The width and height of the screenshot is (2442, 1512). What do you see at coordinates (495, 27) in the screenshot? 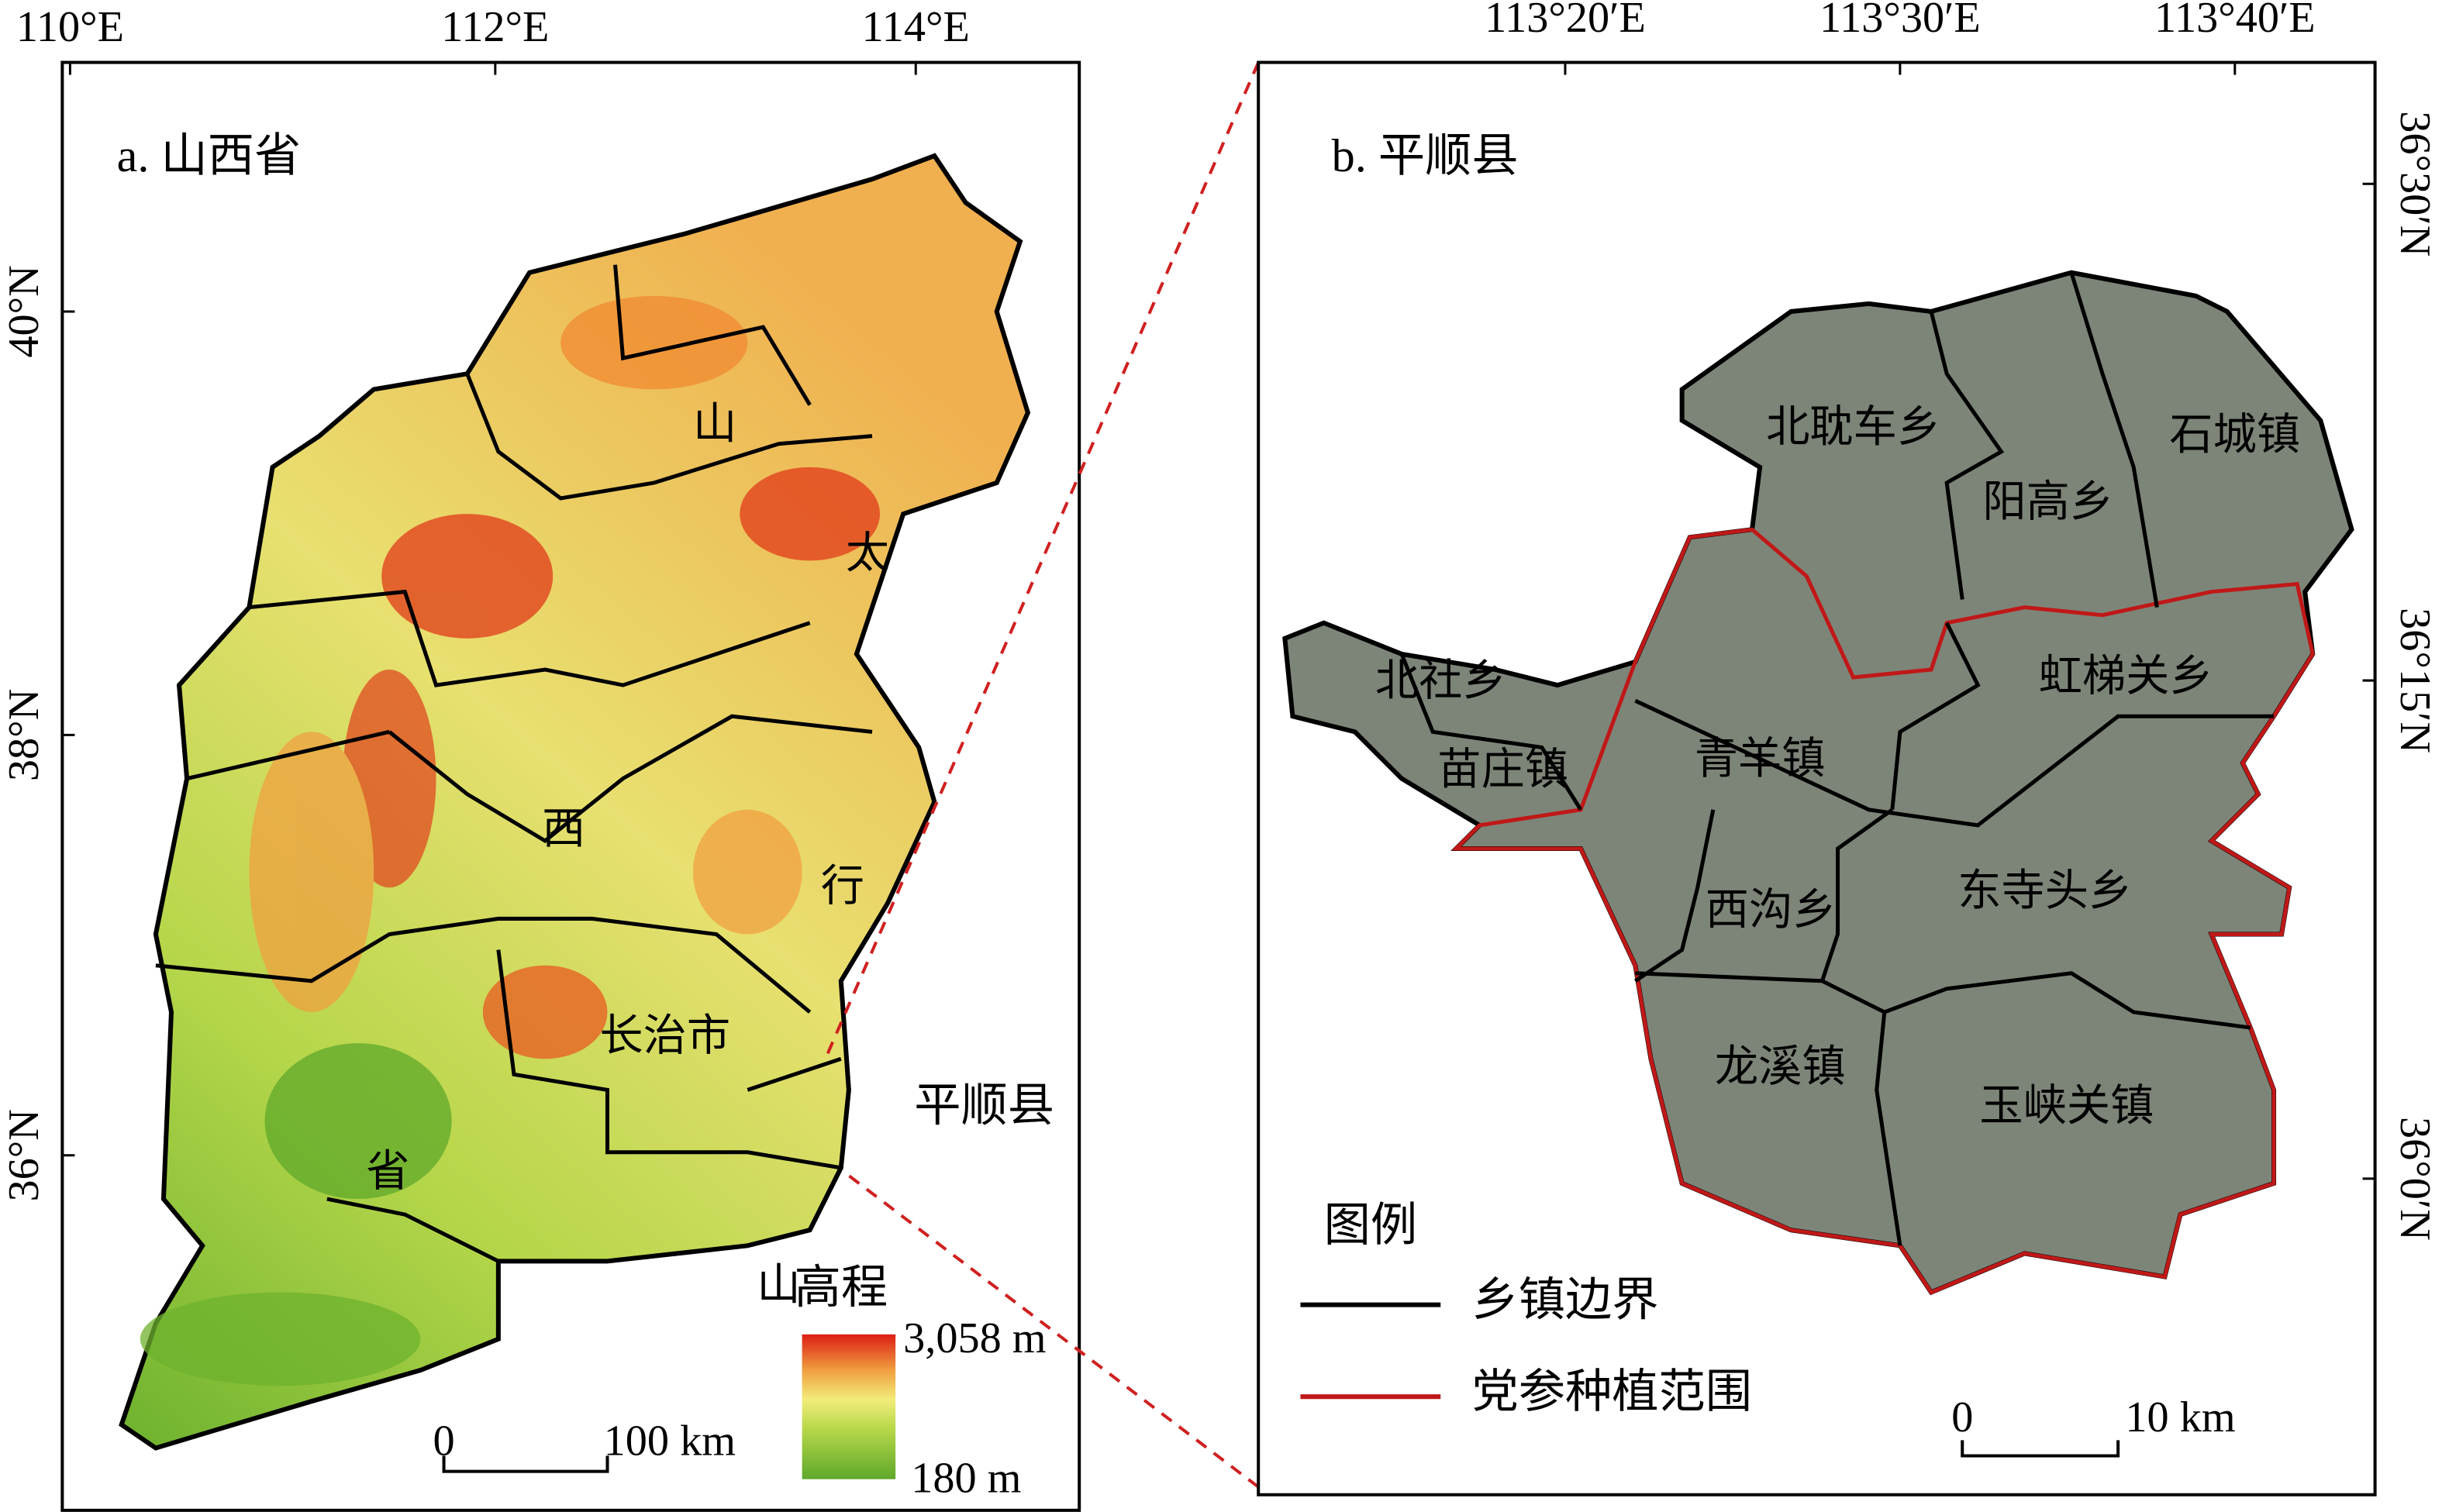
I see `lon-label: 112°E` at bounding box center [495, 27].